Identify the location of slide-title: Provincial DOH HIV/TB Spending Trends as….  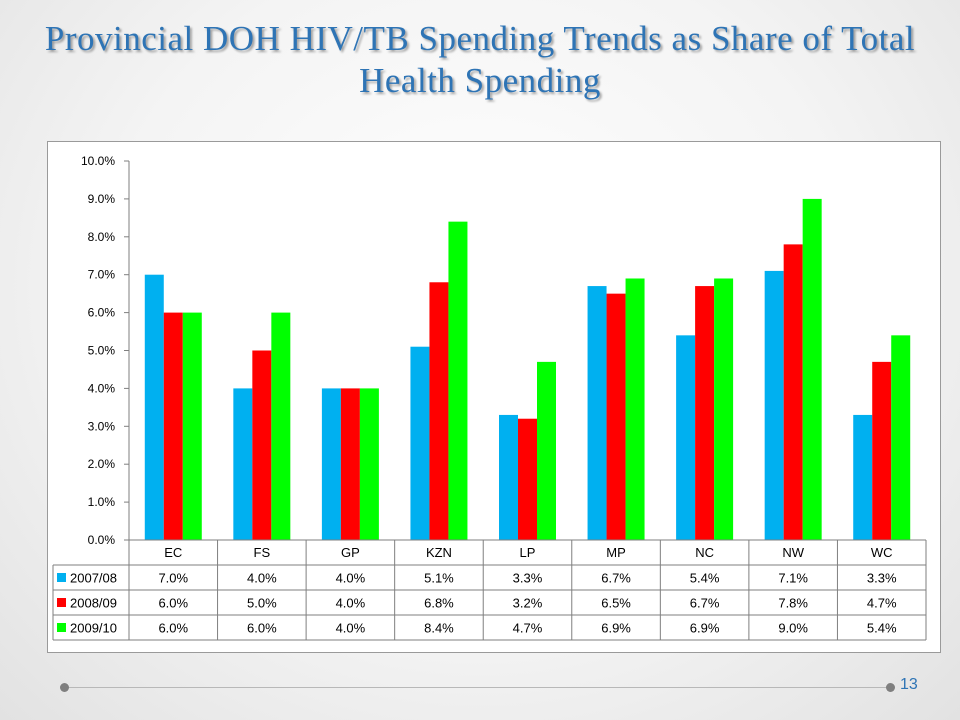
(480, 59).